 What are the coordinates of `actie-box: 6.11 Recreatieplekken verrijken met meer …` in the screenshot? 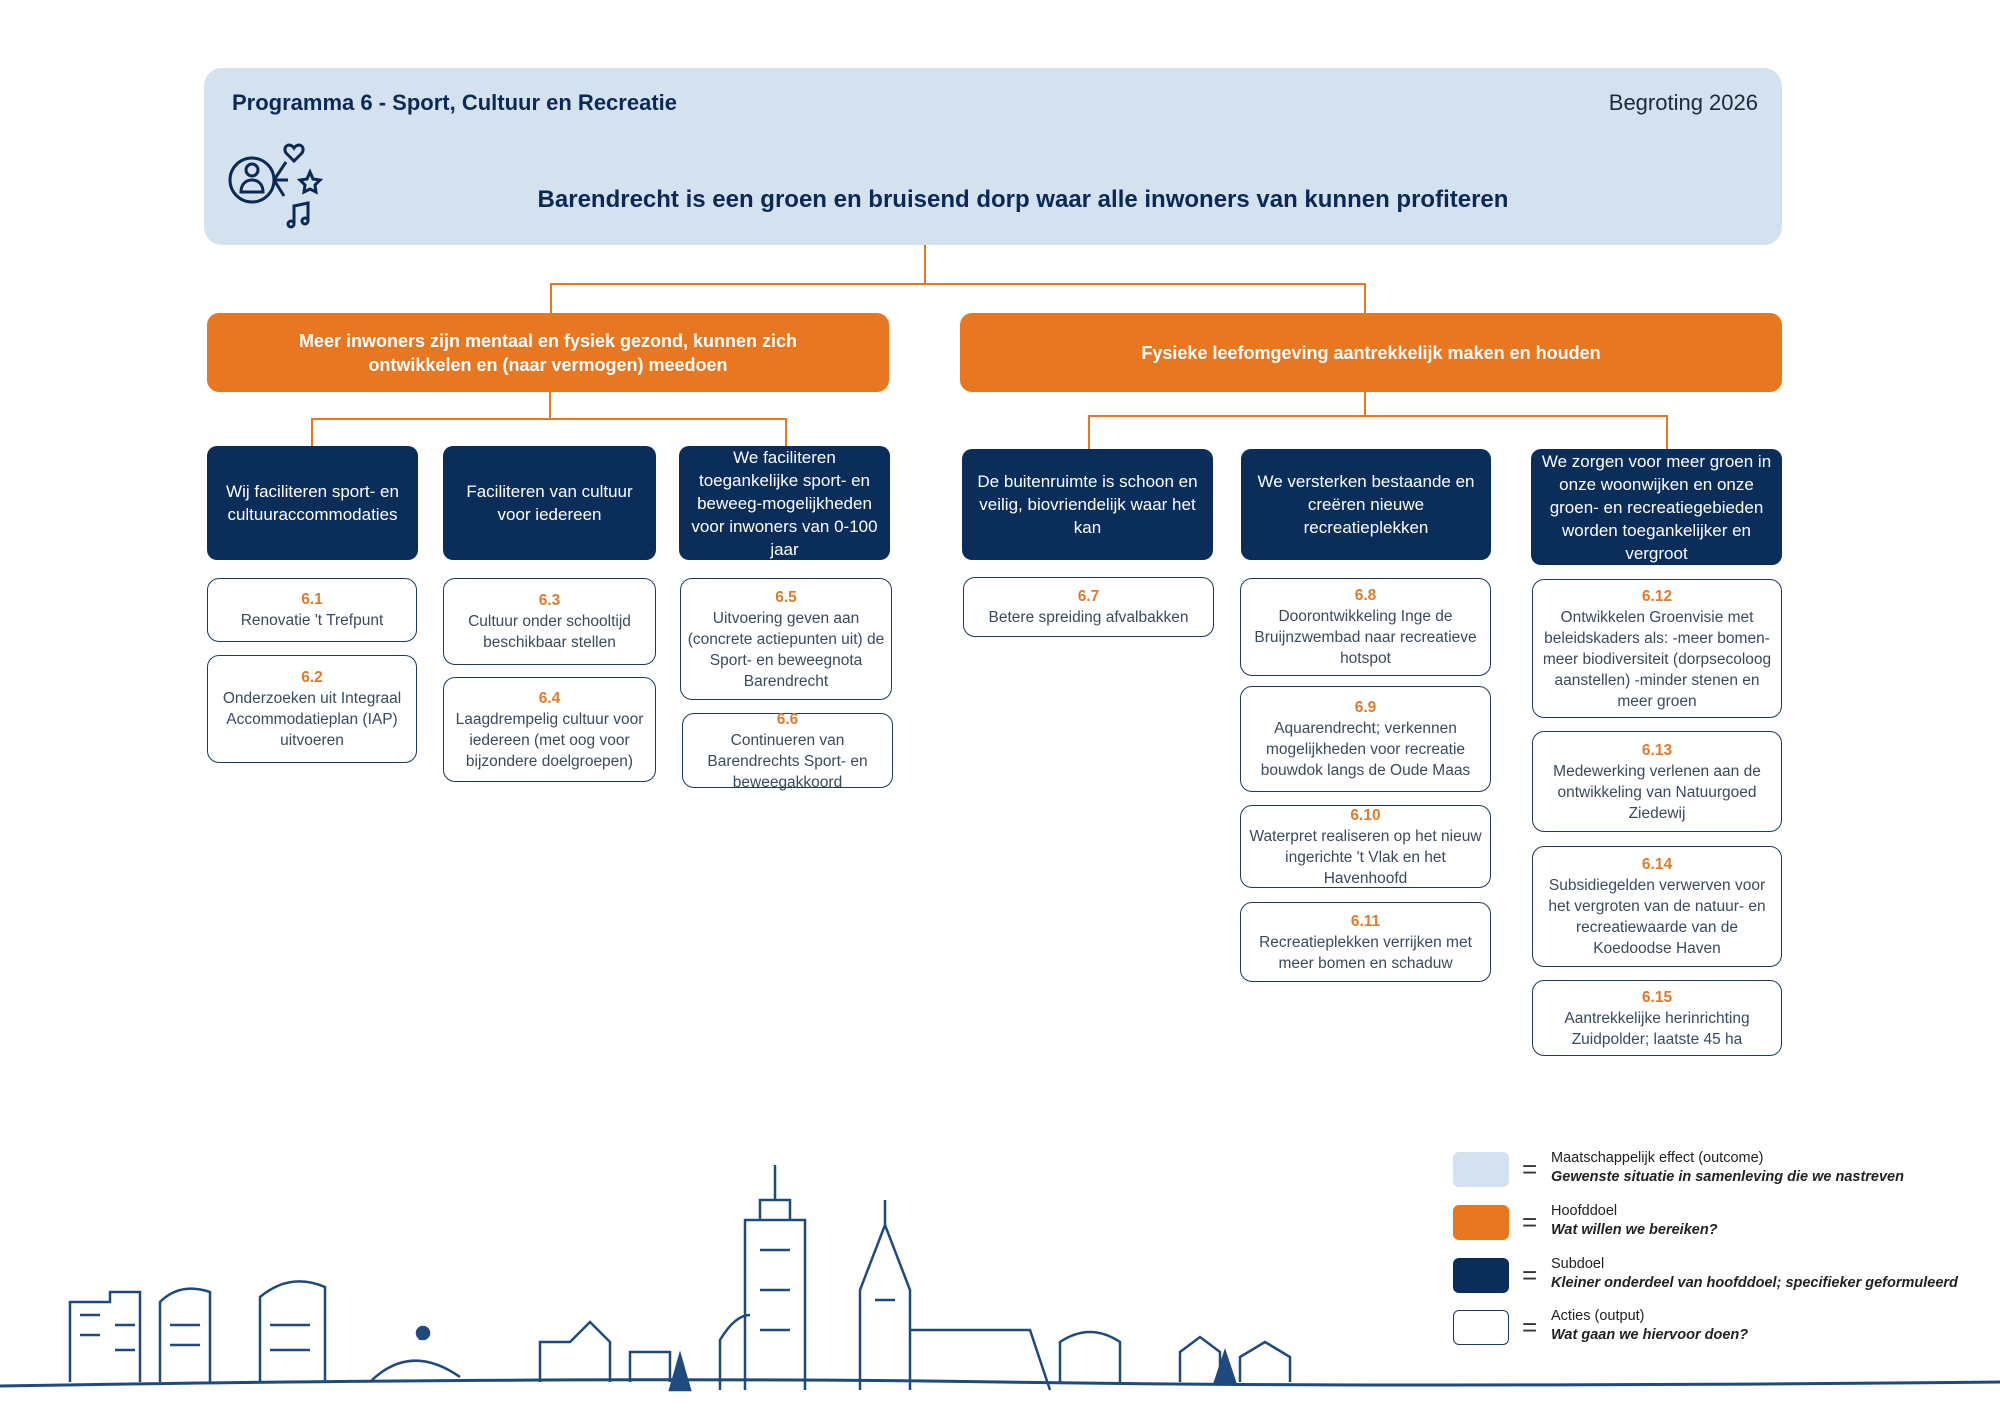 It's located at (1365, 942).